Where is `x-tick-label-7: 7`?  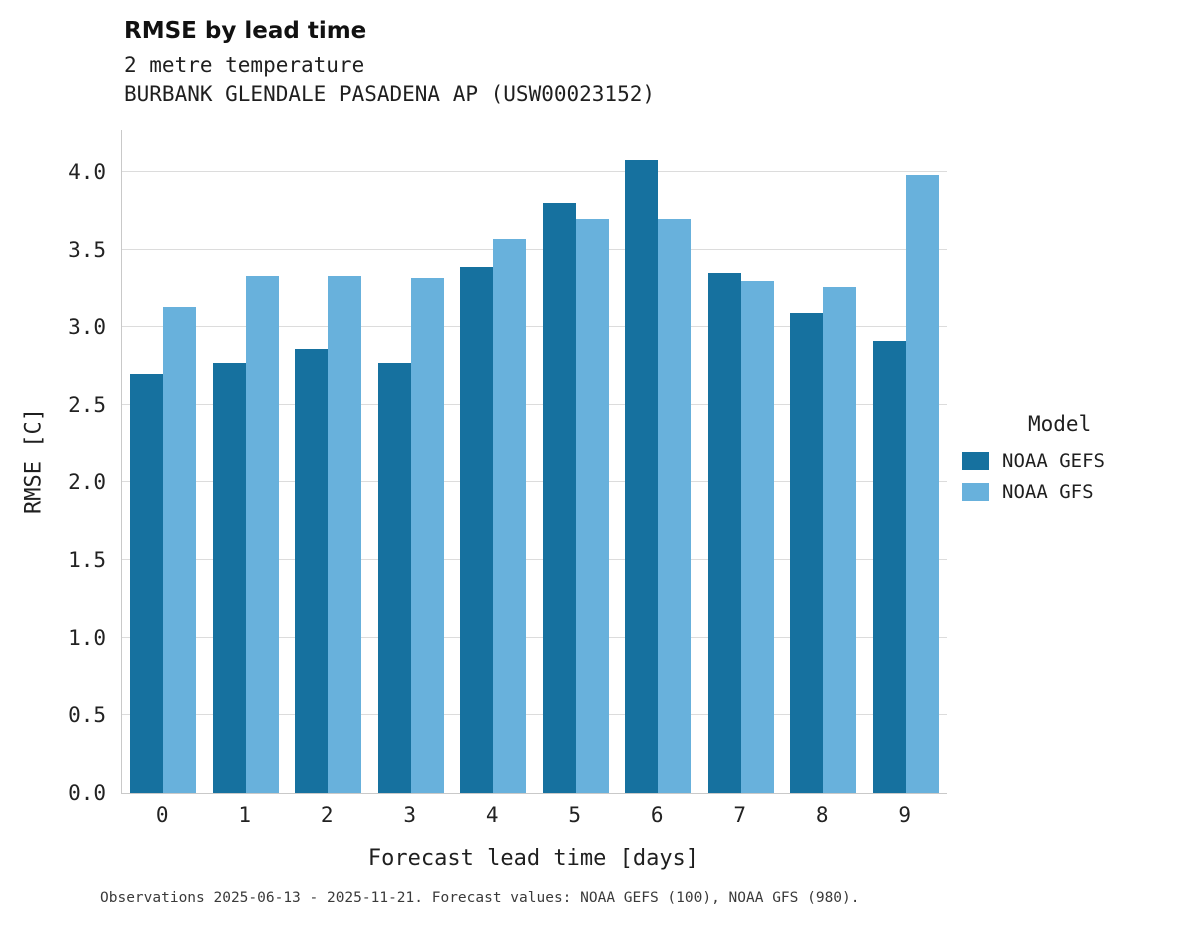 x-tick-label-7: 7 is located at coordinates (740, 815).